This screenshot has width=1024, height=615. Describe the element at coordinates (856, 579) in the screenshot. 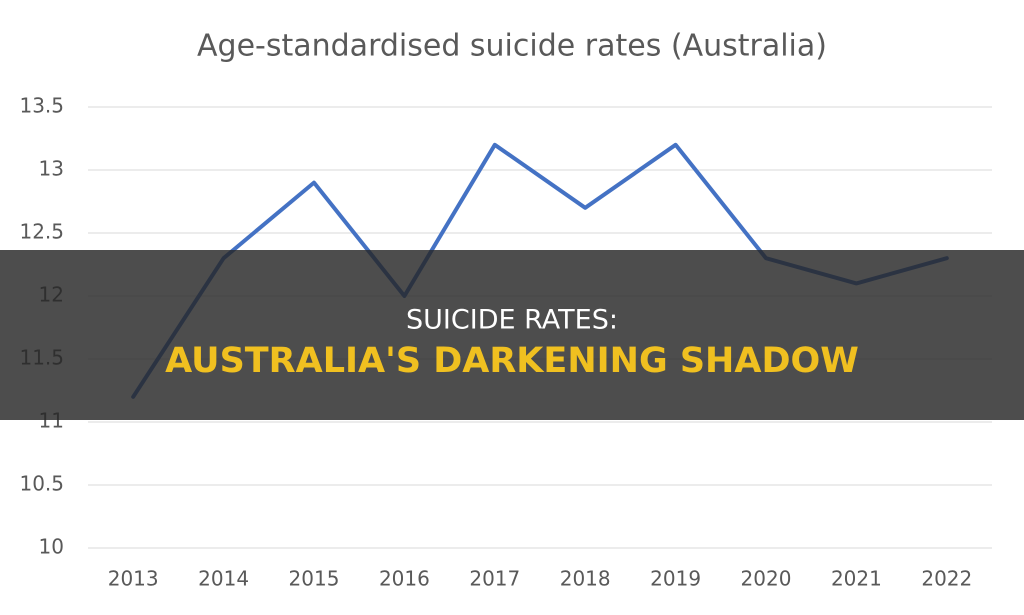

I see `x-tick-label: 2021` at that location.